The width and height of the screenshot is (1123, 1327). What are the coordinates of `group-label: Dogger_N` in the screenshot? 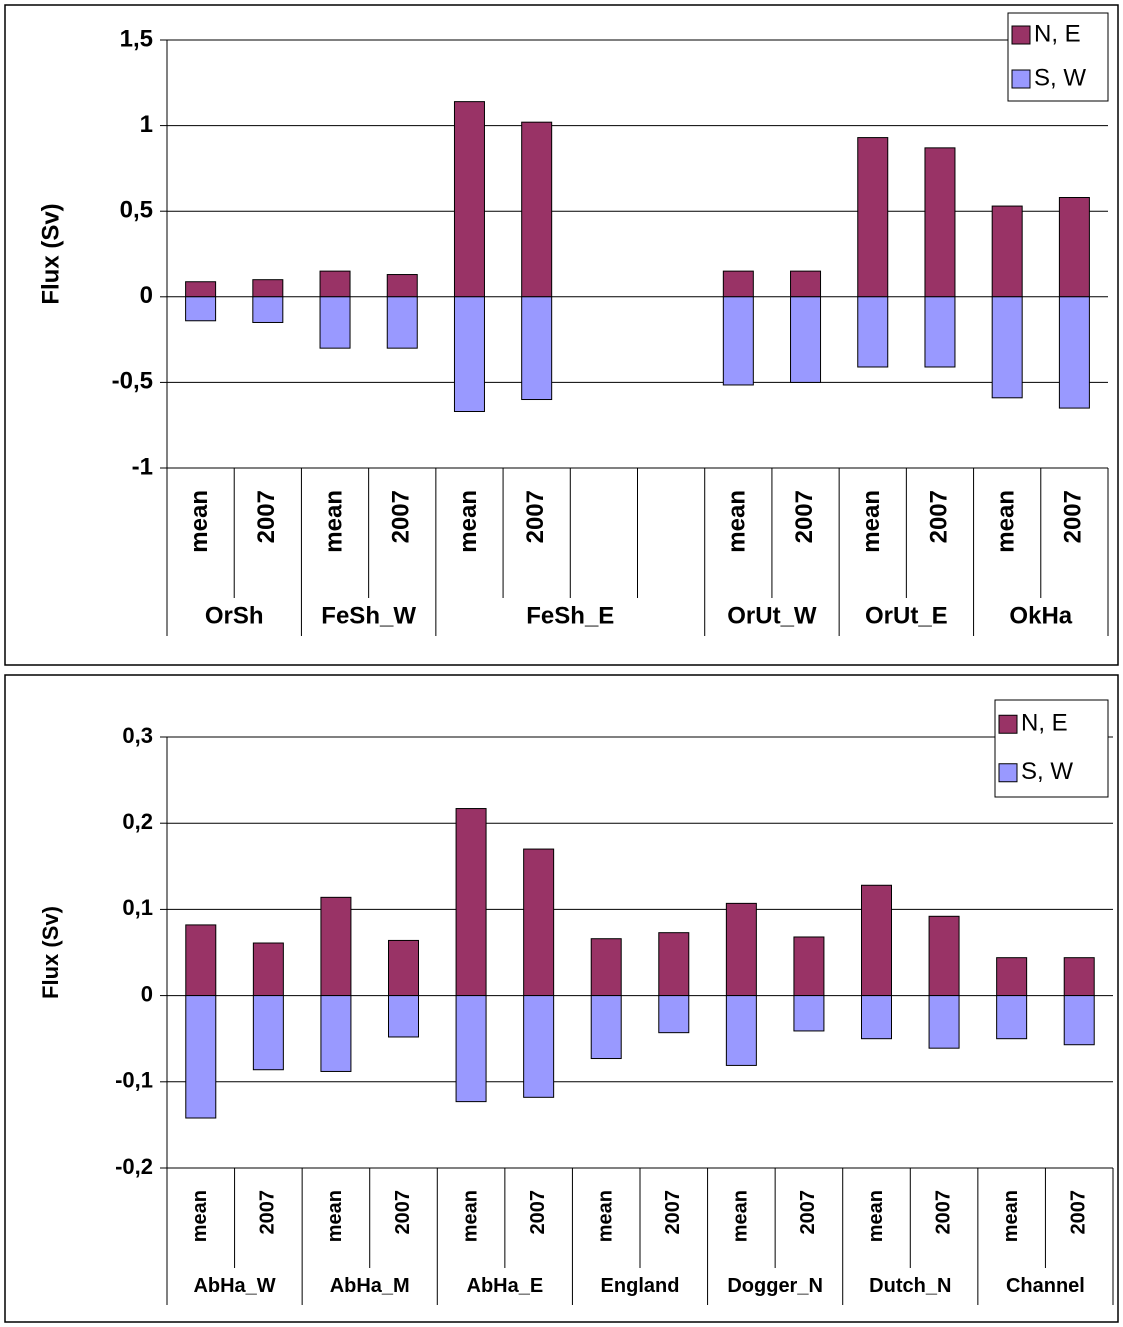 It's located at (775, 1286).